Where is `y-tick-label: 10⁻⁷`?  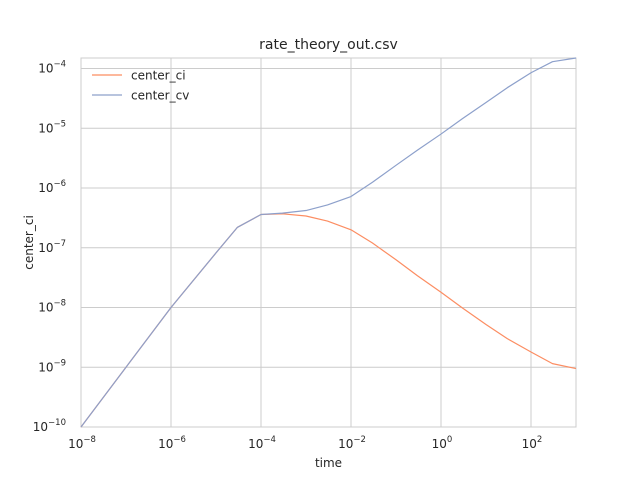 y-tick-label: 10⁻⁷ is located at coordinates (52, 247).